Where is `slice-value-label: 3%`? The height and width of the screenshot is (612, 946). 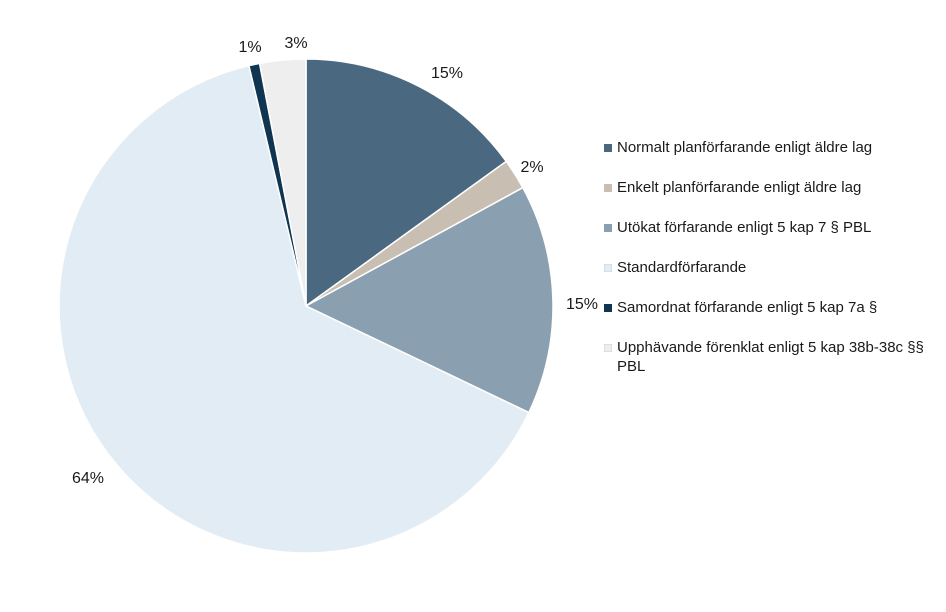 slice-value-label: 3% is located at coordinates (295, 43).